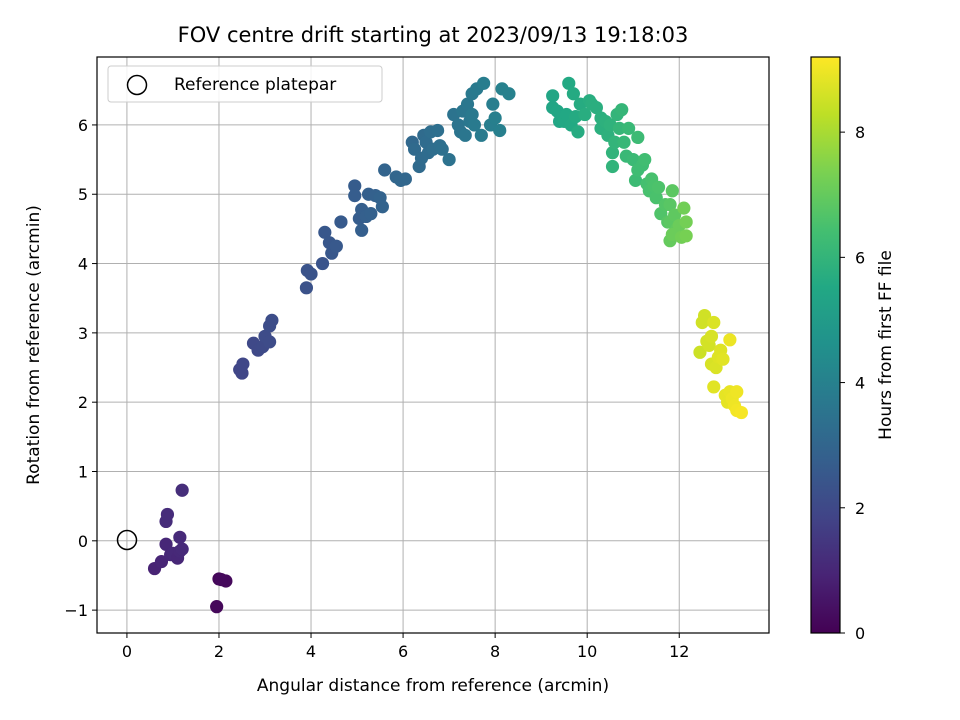 The width and height of the screenshot is (960, 720). What do you see at coordinates (587, 651) in the screenshot?
I see `x-tick-label: 10` at bounding box center [587, 651].